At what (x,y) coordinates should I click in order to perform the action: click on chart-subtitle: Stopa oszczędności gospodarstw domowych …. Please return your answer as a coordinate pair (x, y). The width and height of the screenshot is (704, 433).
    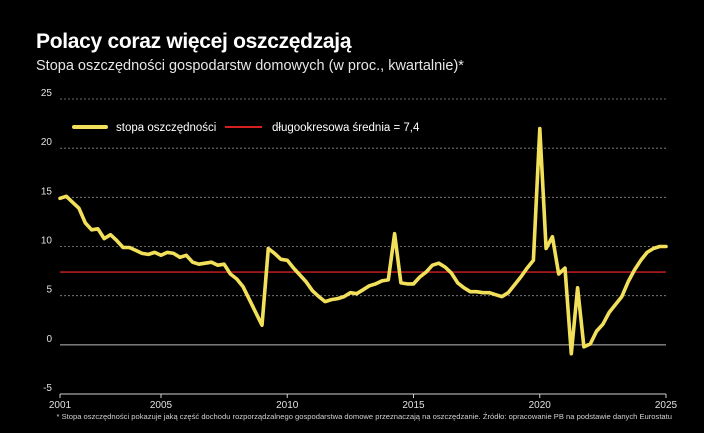
    Looking at the image, I should click on (250, 66).